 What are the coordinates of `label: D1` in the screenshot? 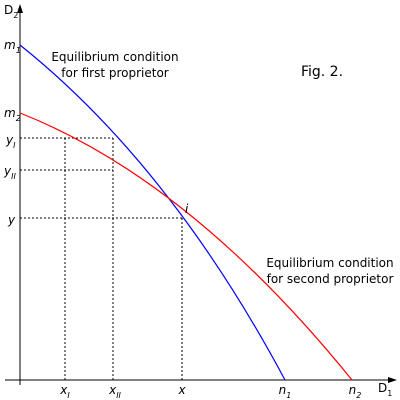 It's located at (385, 389).